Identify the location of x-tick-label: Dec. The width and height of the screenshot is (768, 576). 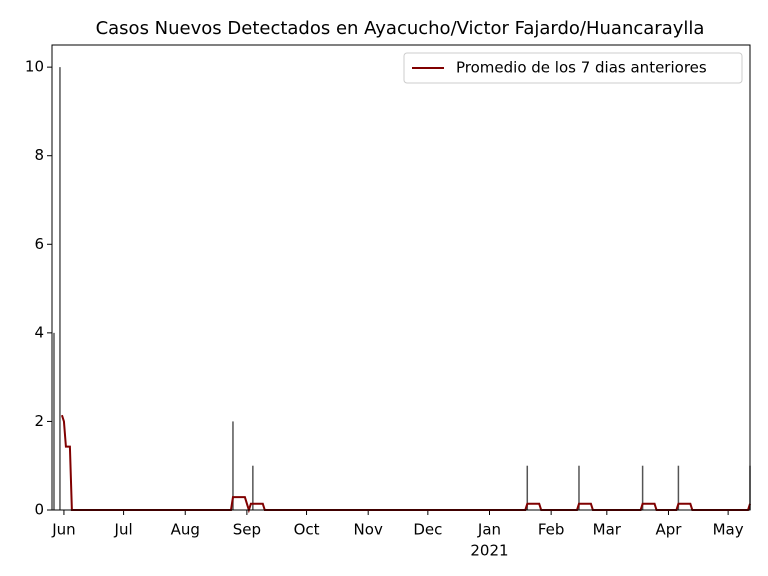
(427, 530).